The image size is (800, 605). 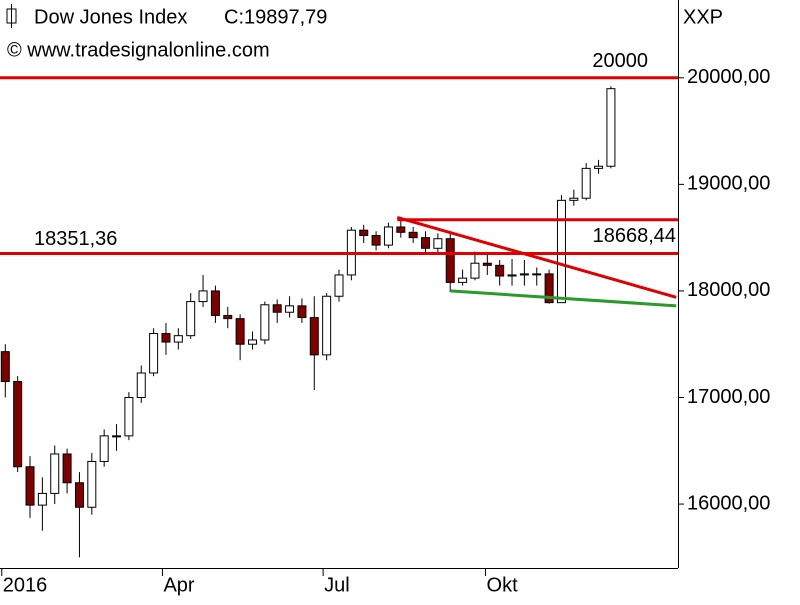 I want to click on x-tick-label: Jul, so click(x=337, y=585).